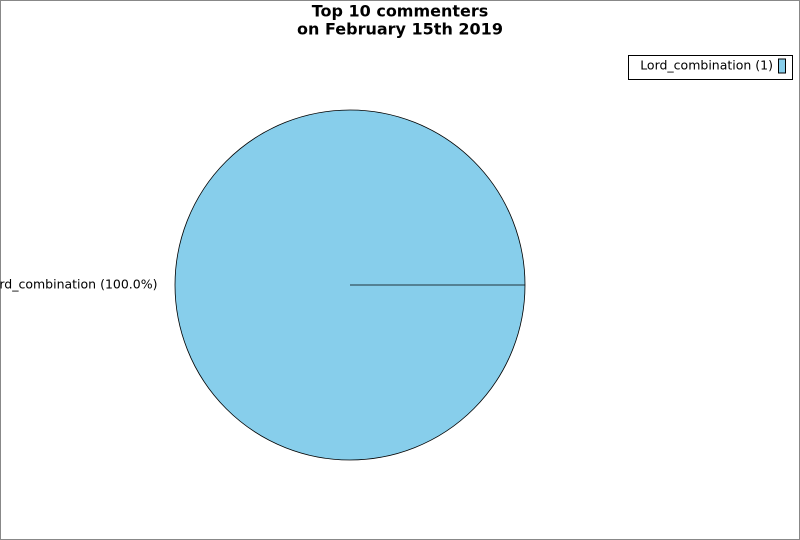 This screenshot has height=540, width=800. Describe the element at coordinates (400, 29) in the screenshot. I see `chart-title: on February 15th 2019` at that location.